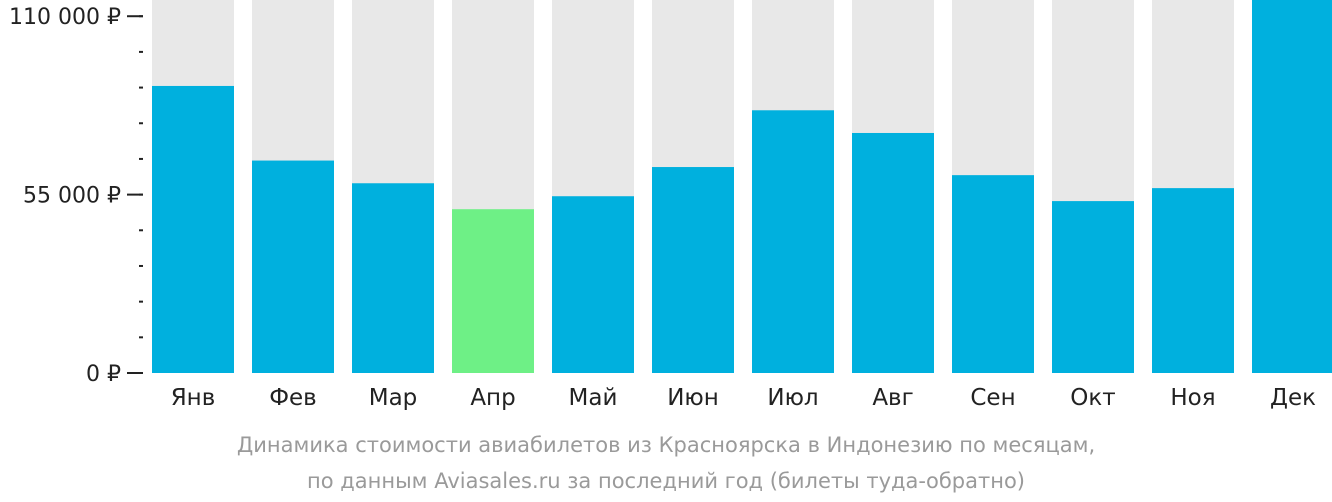  Describe the element at coordinates (1092, 398) in the screenshot. I see `x-tick-label: Окт` at that location.